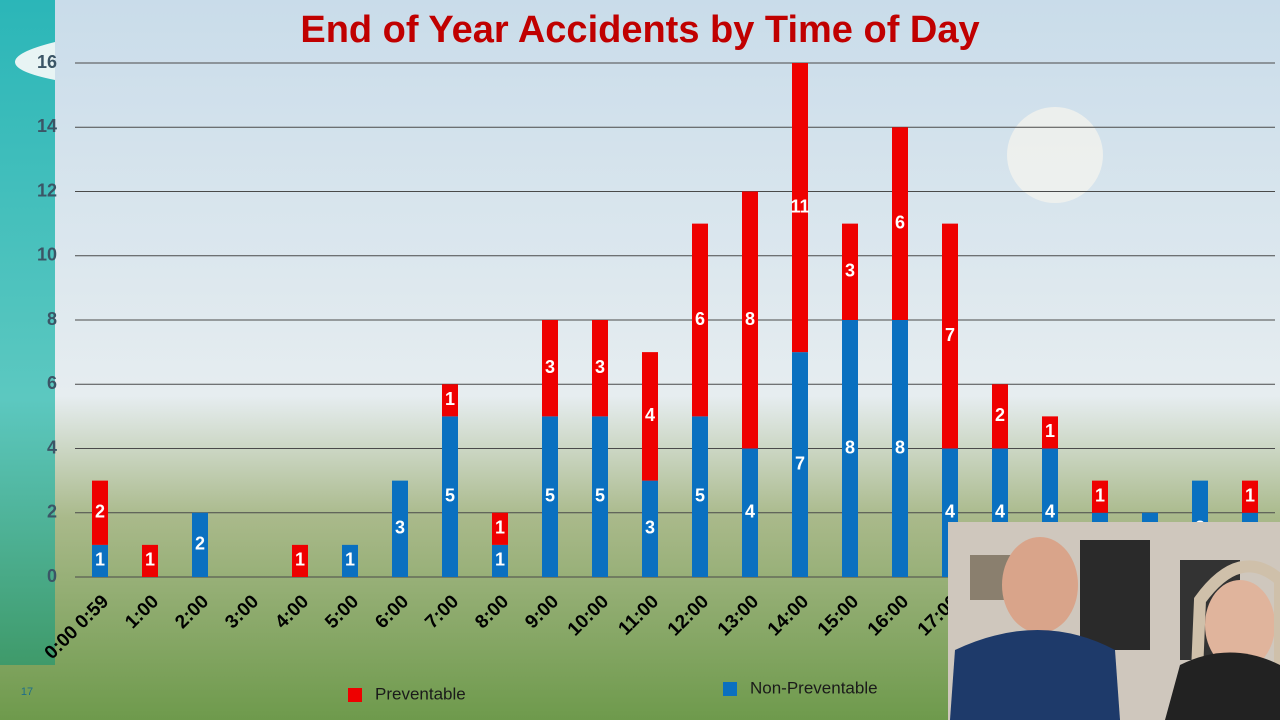  What do you see at coordinates (52, 576) in the screenshot?
I see `y-tick-label: 0` at bounding box center [52, 576].